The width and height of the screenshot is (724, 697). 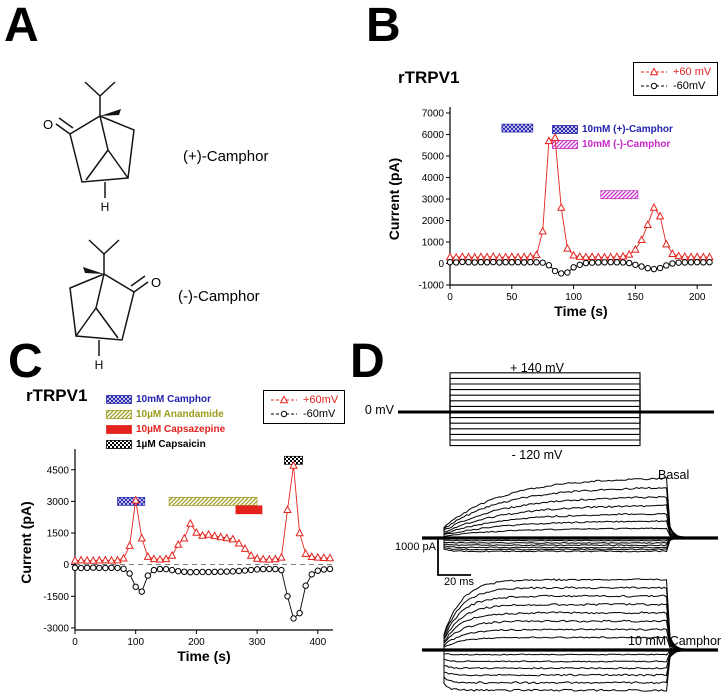 I want to click on svg-text: 400, so click(x=317, y=642).